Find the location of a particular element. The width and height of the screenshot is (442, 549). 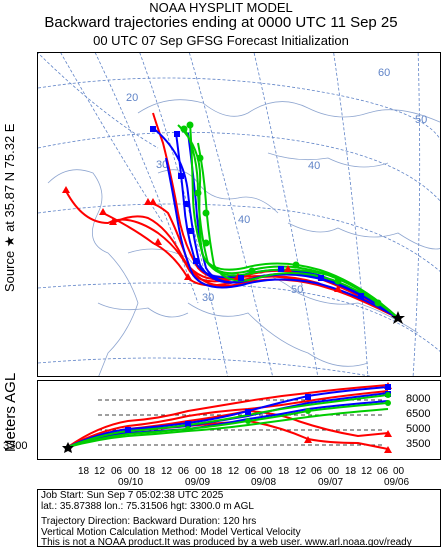

date-label: 09/09 is located at coordinates (198, 482).